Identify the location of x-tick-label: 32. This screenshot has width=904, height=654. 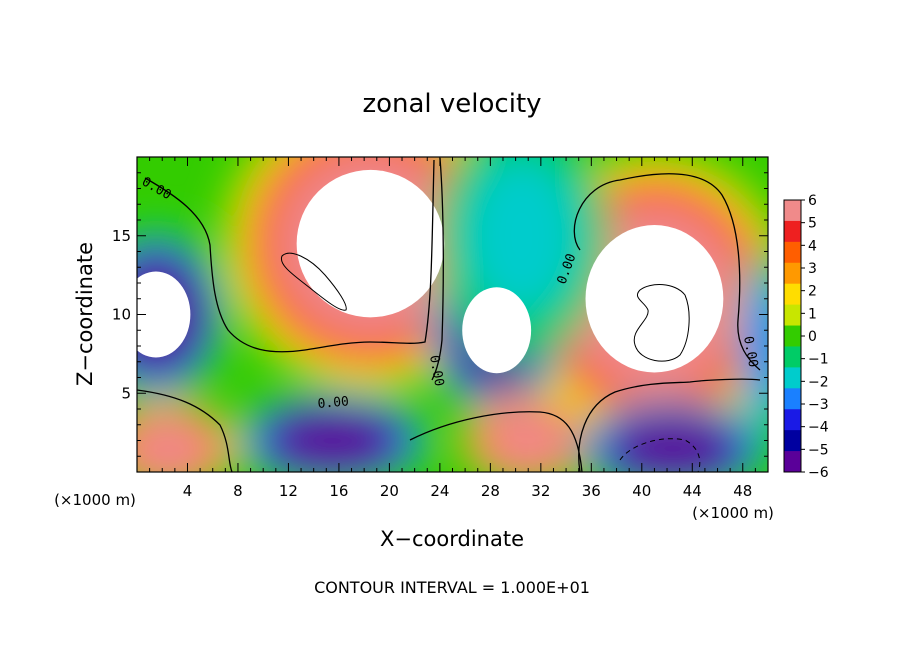
(540, 491).